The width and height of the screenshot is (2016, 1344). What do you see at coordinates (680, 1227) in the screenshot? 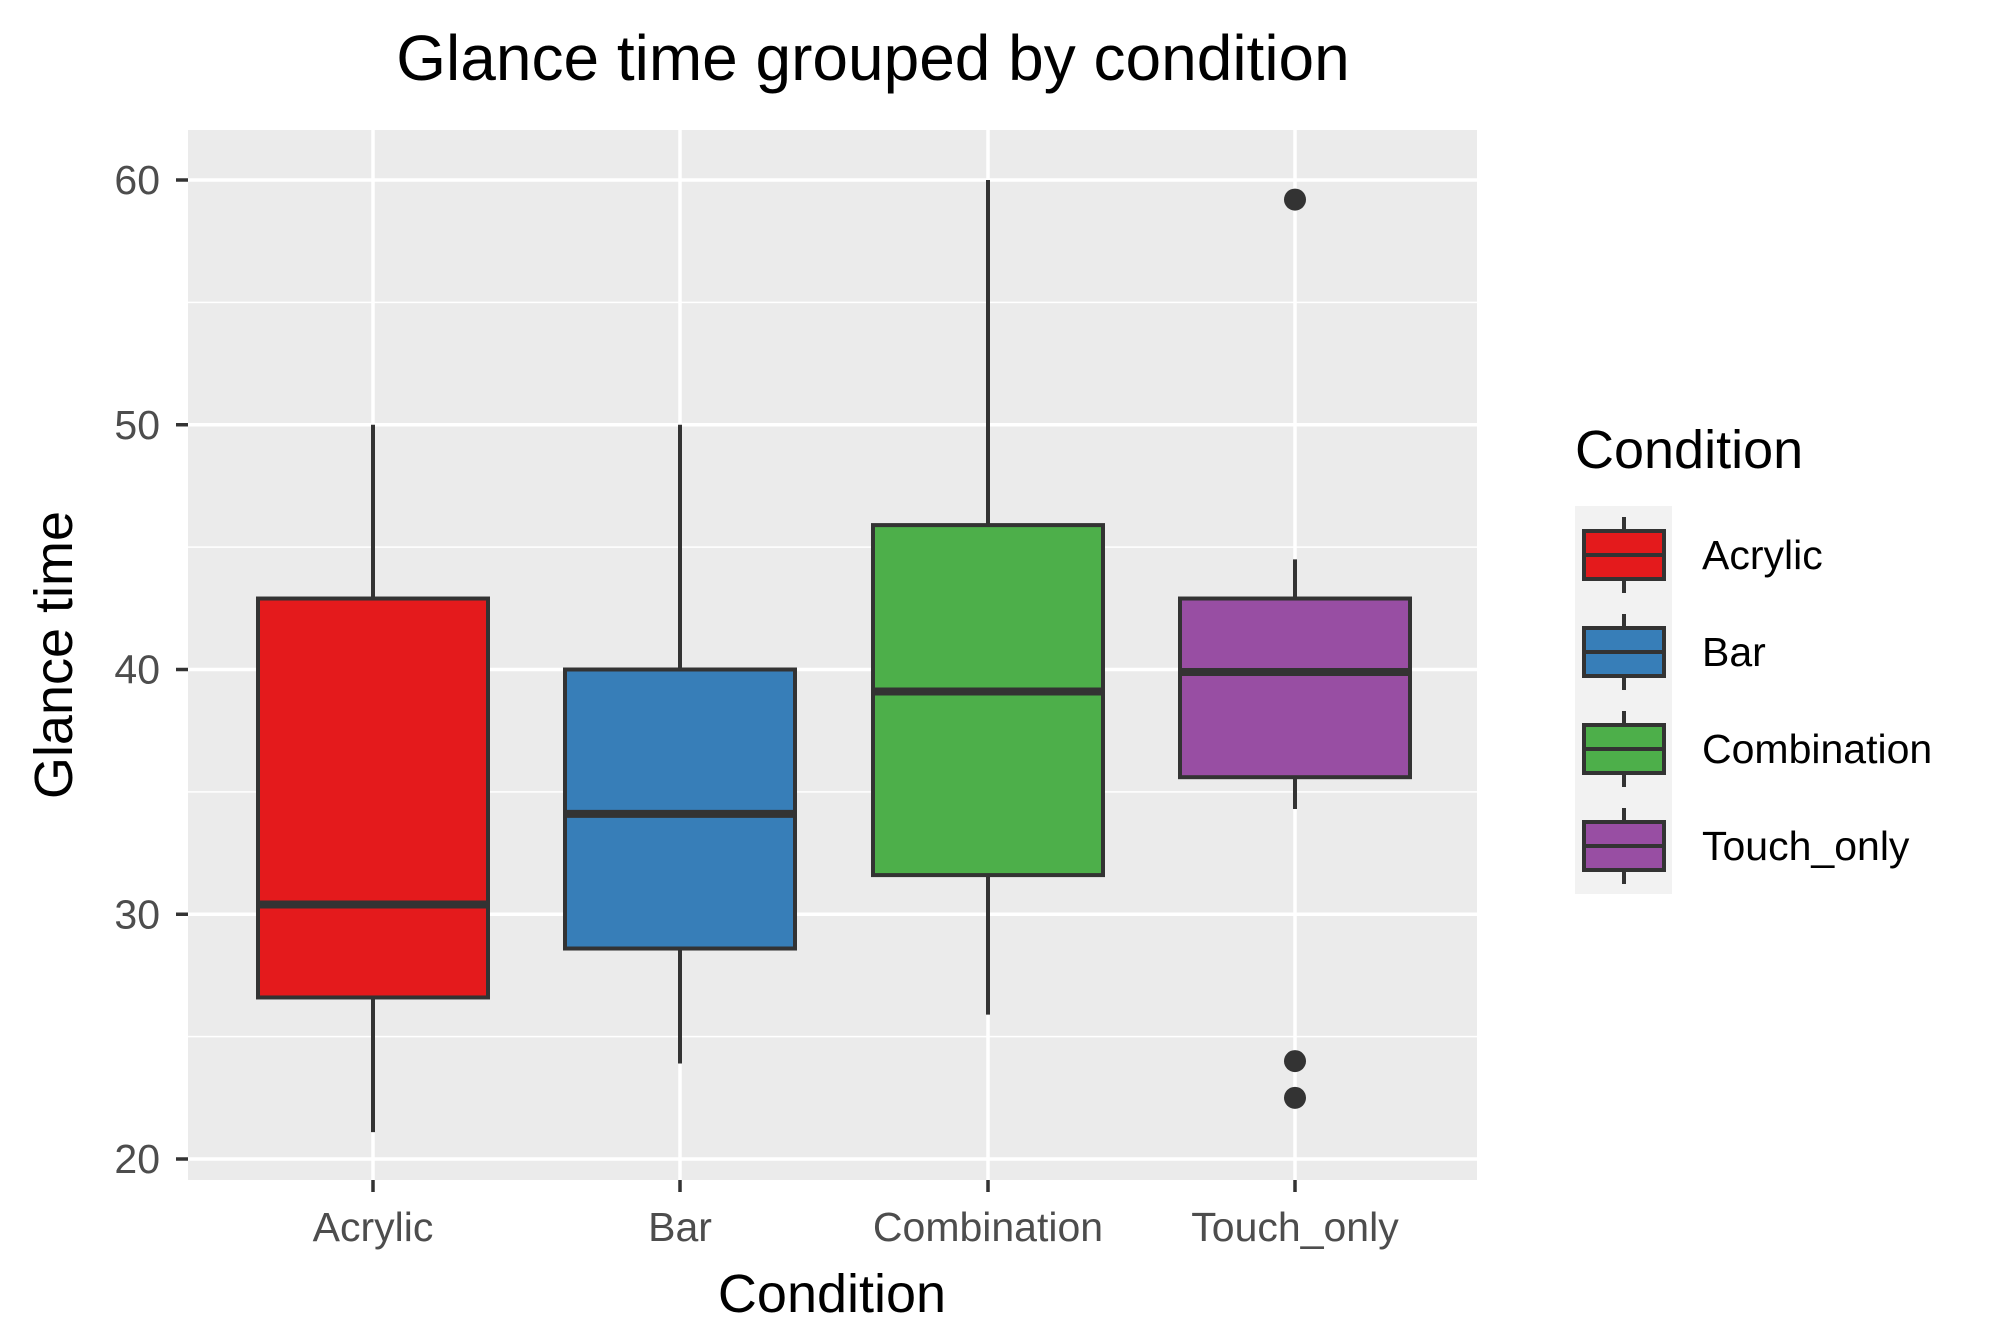
I see `x-tick-label: Bar` at bounding box center [680, 1227].